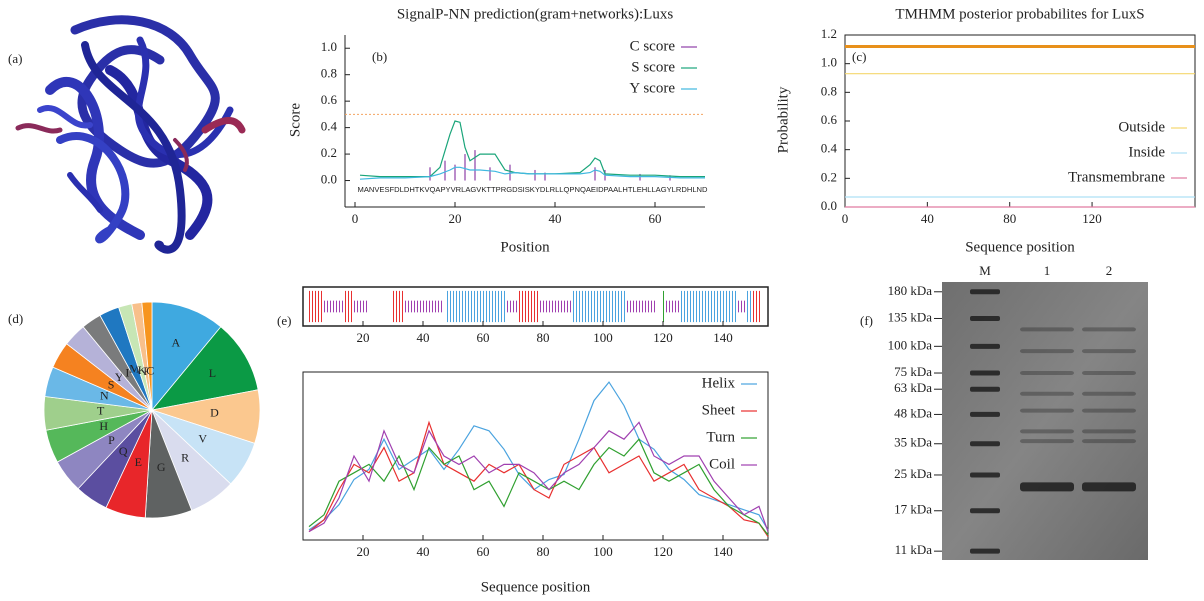  I want to click on y-tick-label: 0.0, so click(829, 205).